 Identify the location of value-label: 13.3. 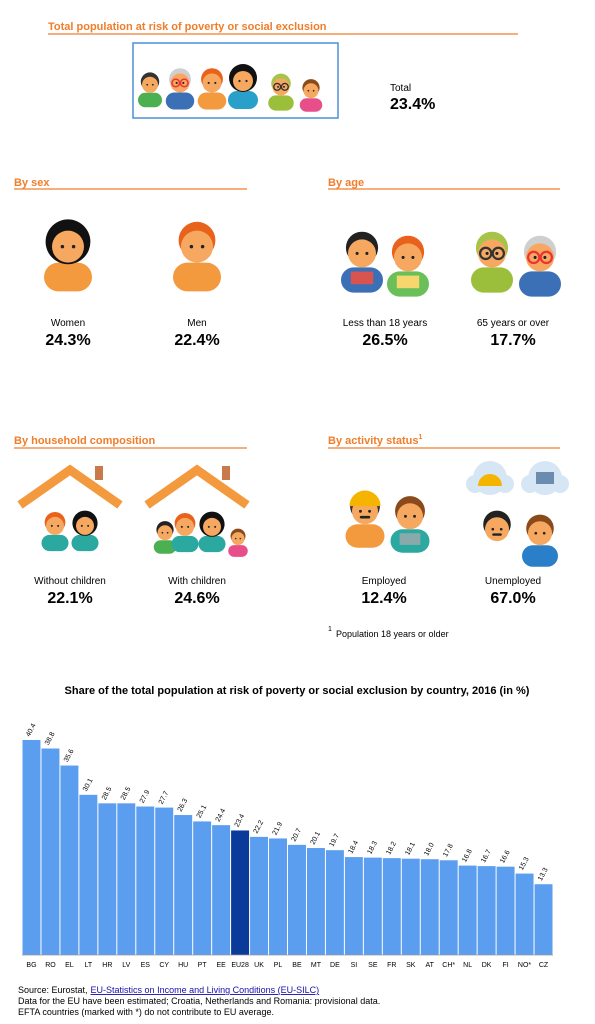
(543, 874).